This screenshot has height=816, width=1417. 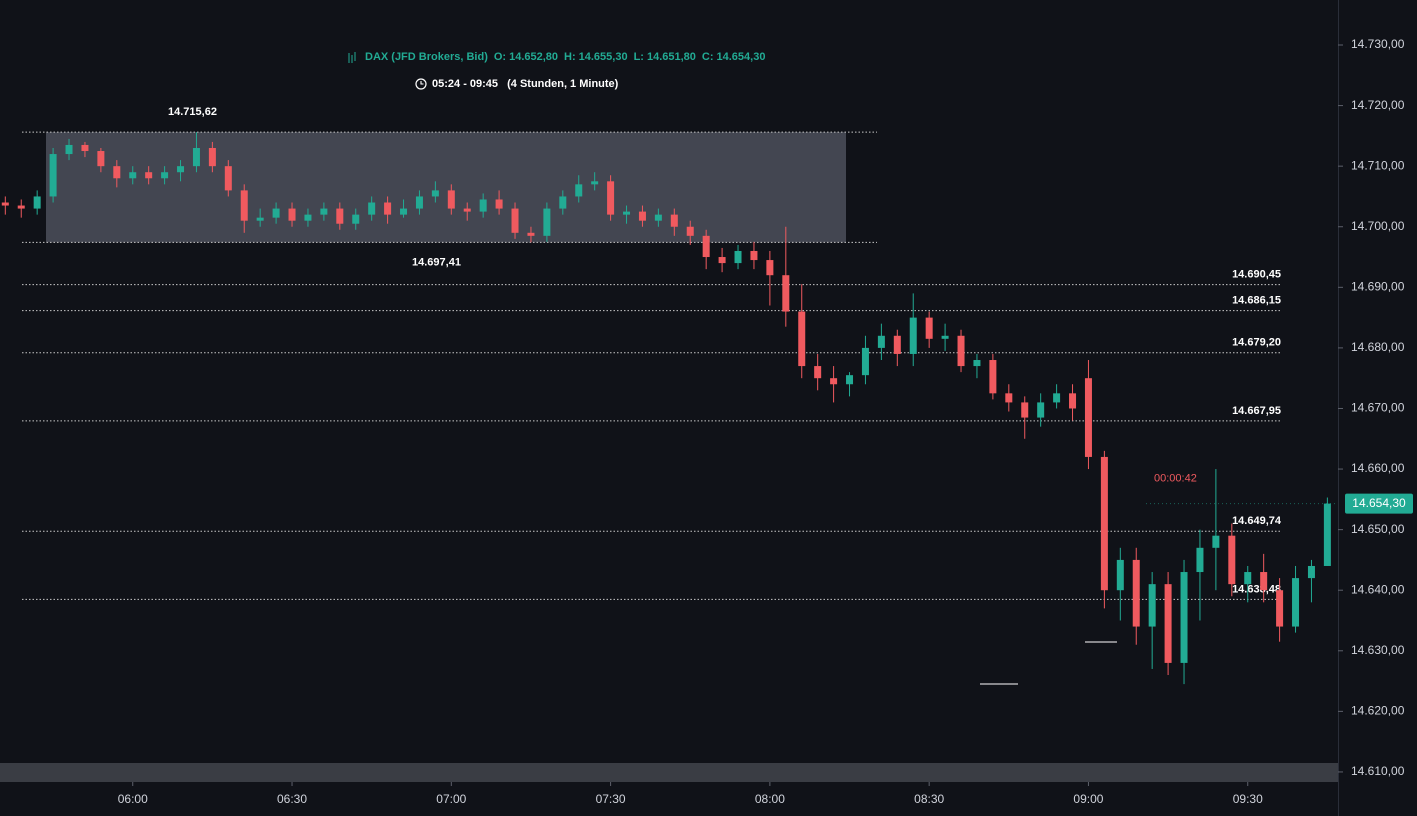 I want to click on y-tick-label: 14.620,00, so click(x=1378, y=711).